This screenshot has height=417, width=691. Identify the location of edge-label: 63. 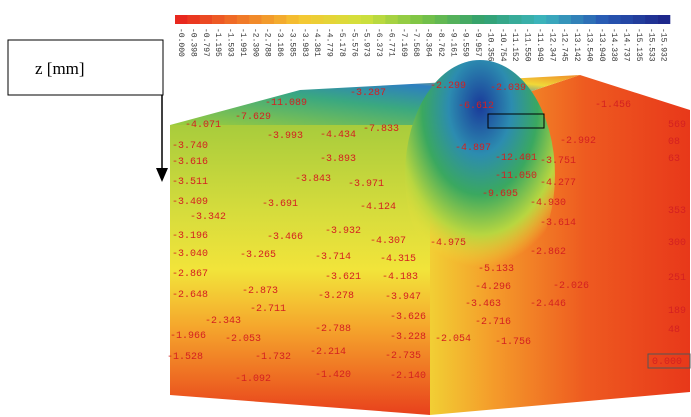
(674, 159).